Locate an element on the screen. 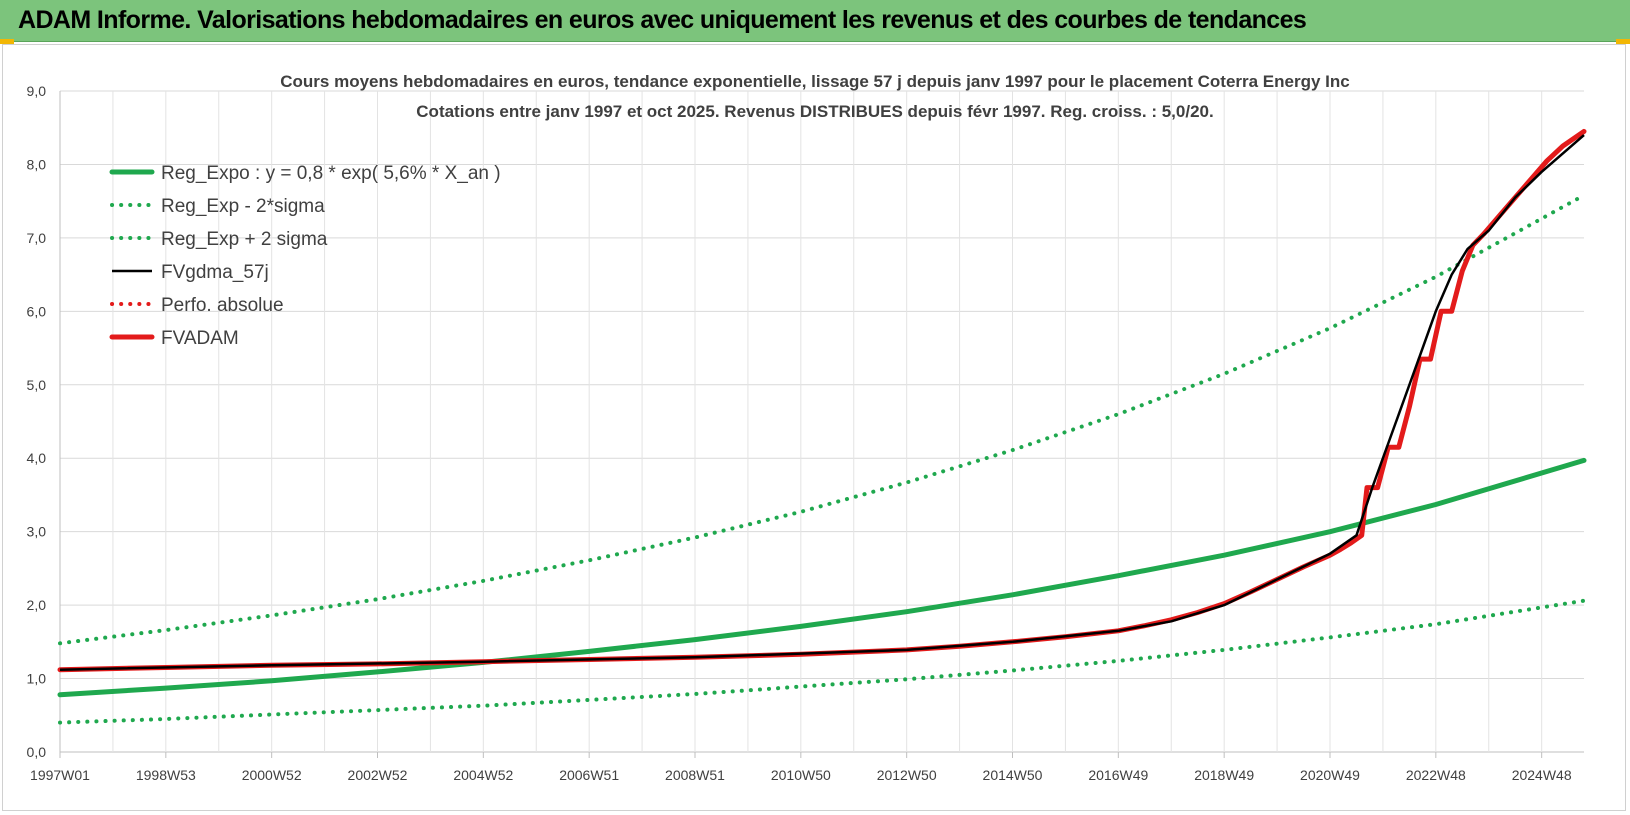 The image size is (1630, 815). legend-label-1: Reg_Exp - 2*sigma is located at coordinates (243, 206).